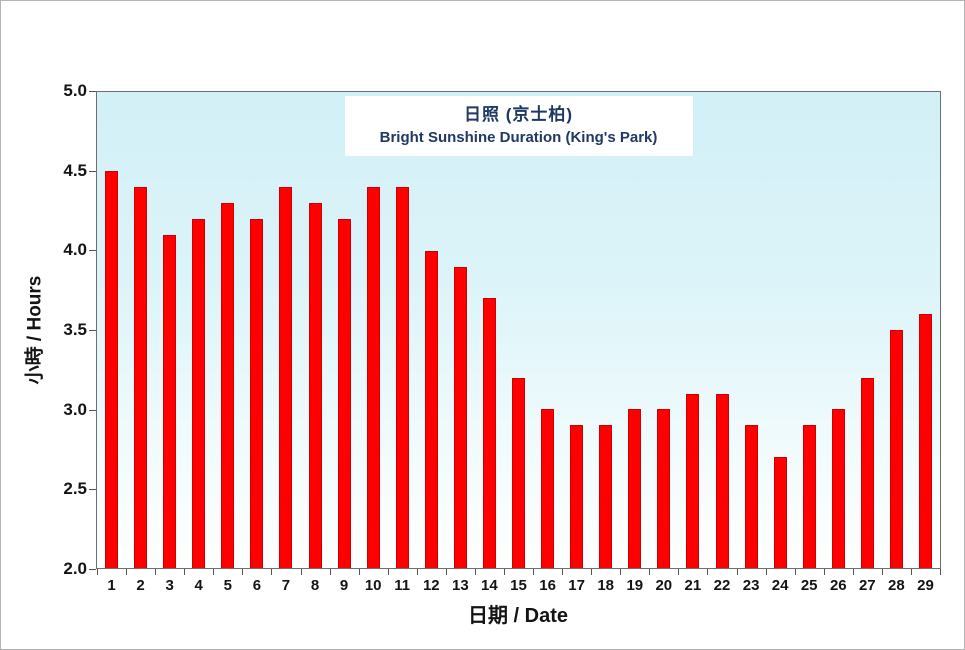 This screenshot has height=650, width=965. What do you see at coordinates (664, 585) in the screenshot?
I see `x-tick-label: 20` at bounding box center [664, 585].